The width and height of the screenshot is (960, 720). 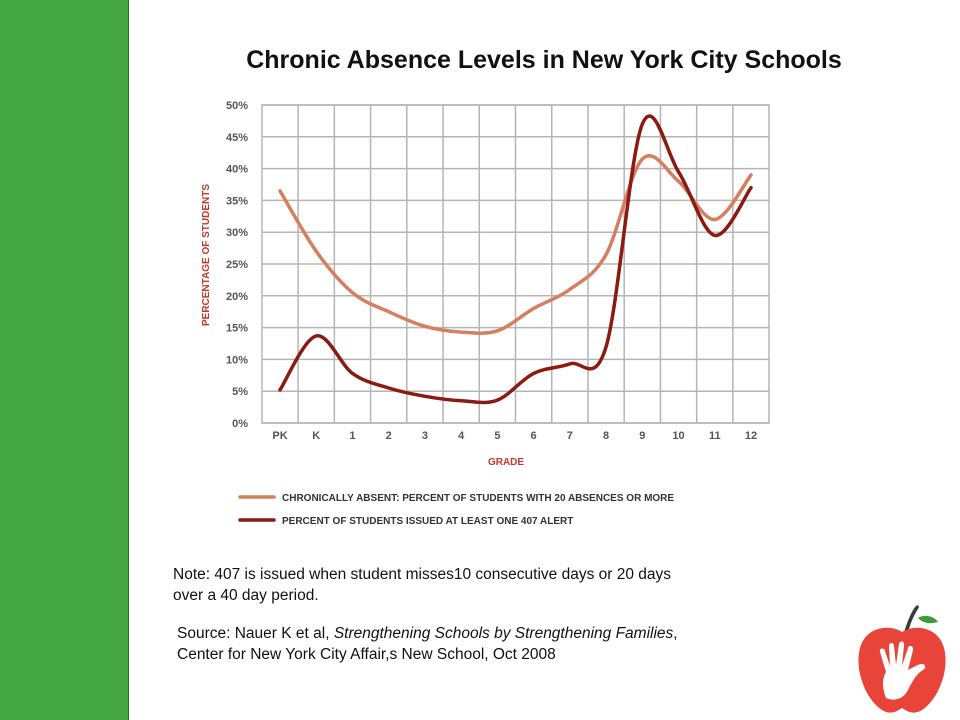 I want to click on chart-note-line2: over a 40 day period., so click(x=246, y=595).